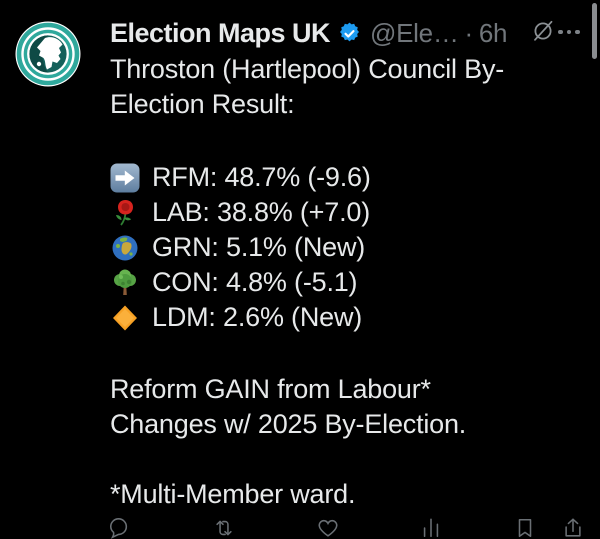 The height and width of the screenshot is (539, 600). I want to click on timestamp: 6h, so click(493, 32).